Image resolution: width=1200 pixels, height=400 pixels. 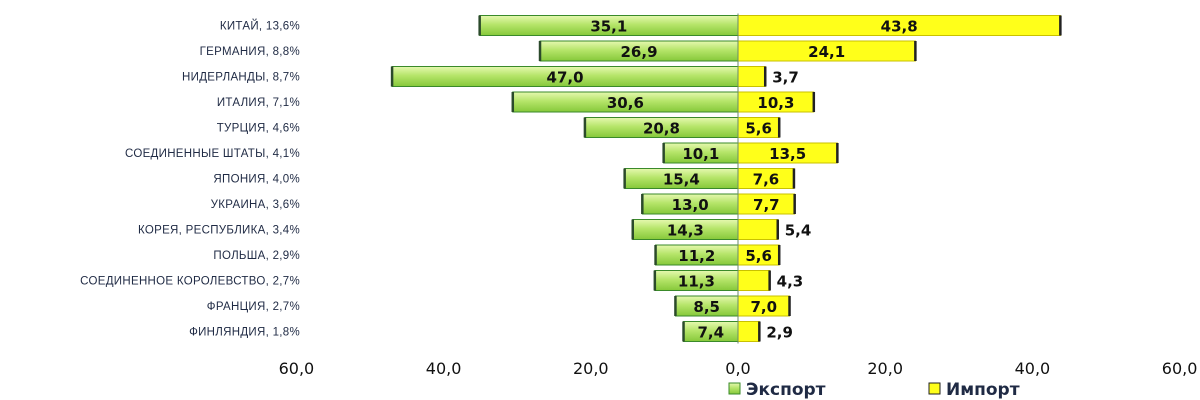 I want to click on import-value-label: 2,9, so click(x=779, y=333).